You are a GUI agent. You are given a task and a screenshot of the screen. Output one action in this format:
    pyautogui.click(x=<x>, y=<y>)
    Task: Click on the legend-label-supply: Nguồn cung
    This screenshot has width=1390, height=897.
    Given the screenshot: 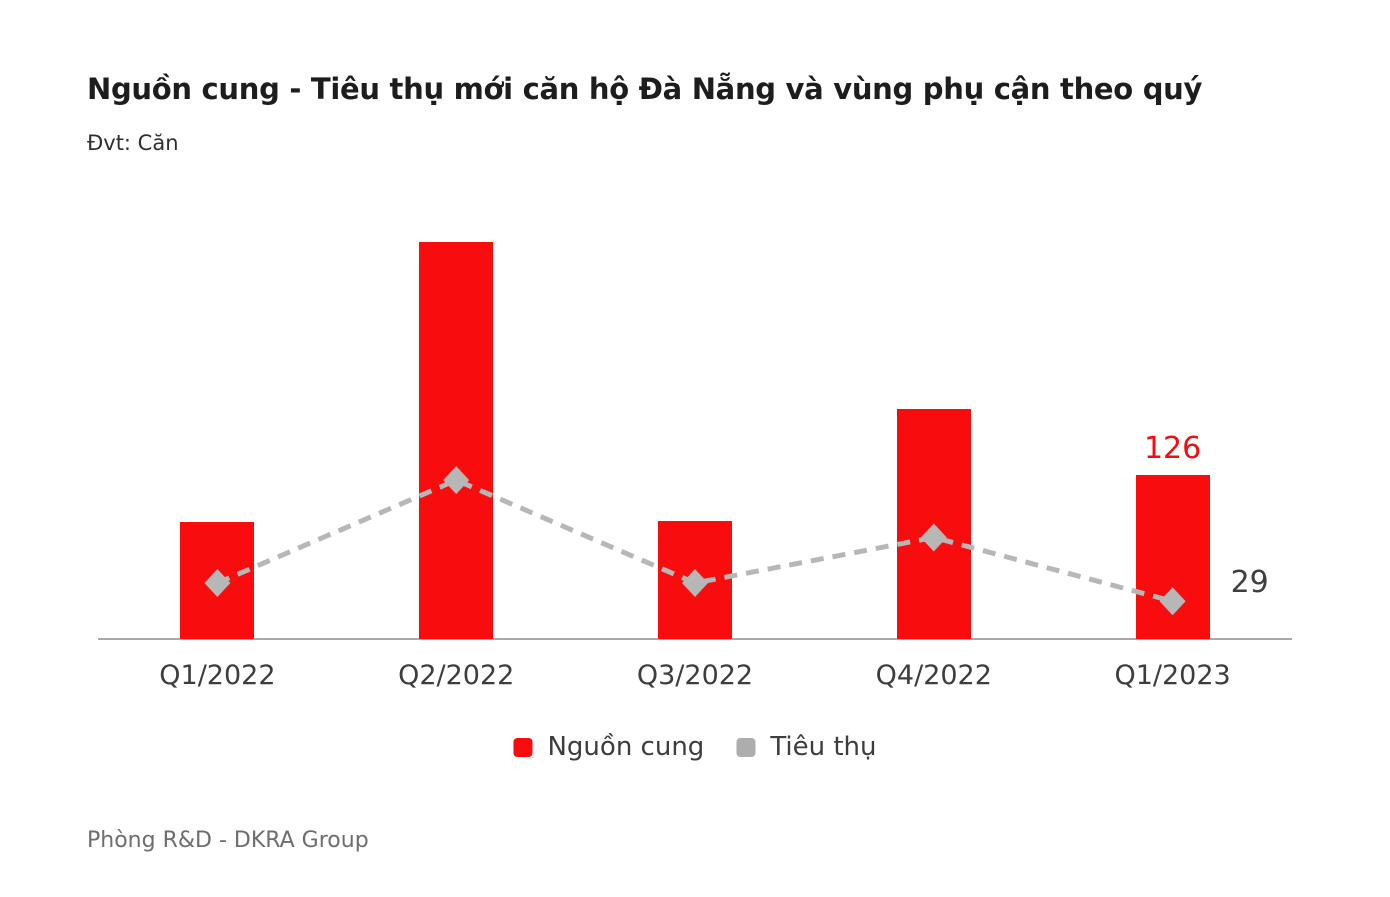 What is the action you would take?
    pyautogui.click(x=626, y=747)
    